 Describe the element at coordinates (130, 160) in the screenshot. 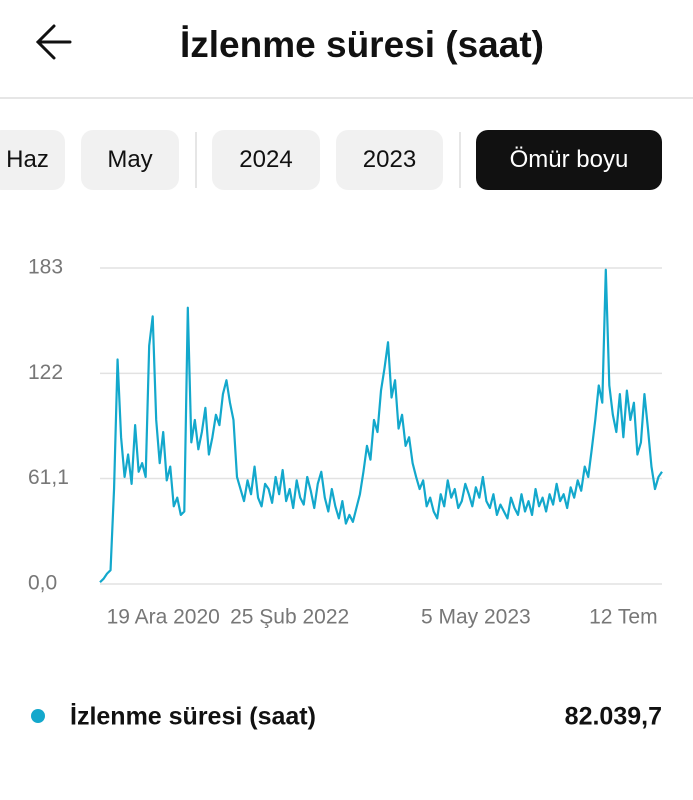

I see `tab: May` at that location.